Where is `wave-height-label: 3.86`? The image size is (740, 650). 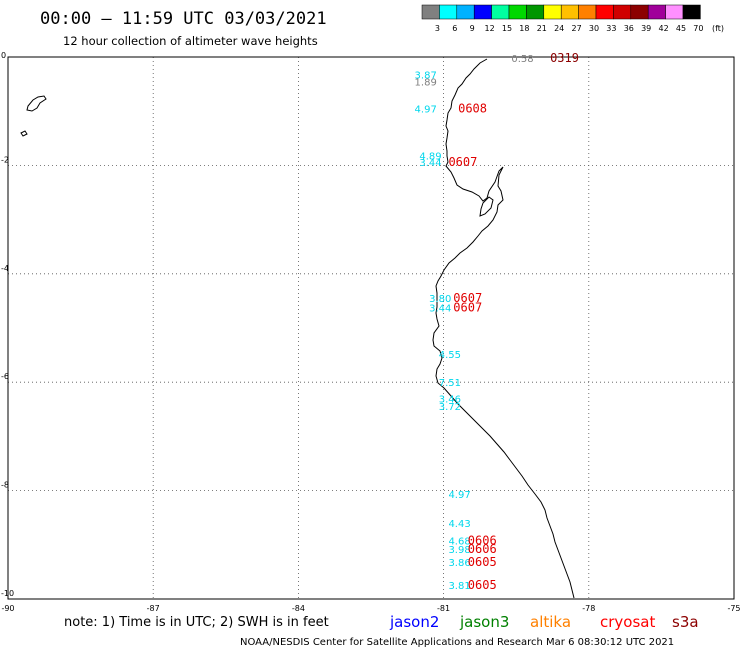
wave-height-label: 3.86 is located at coordinates (459, 563).